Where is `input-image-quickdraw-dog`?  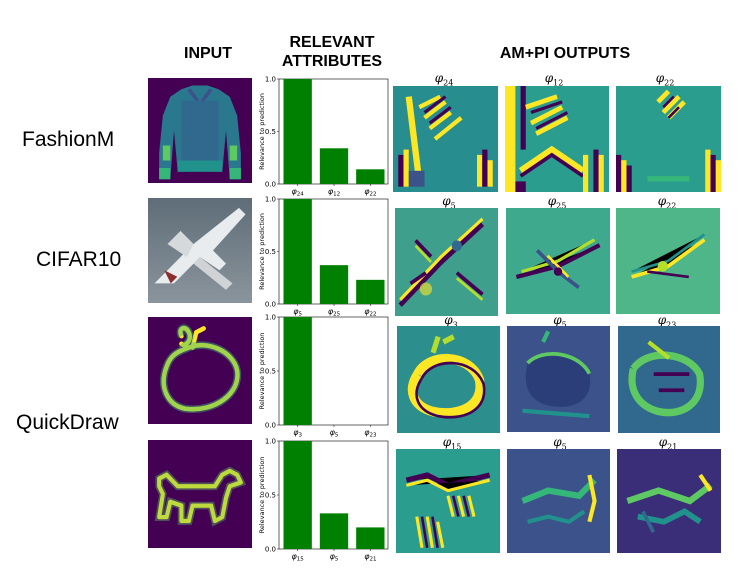 input-image-quickdraw-dog is located at coordinates (200, 494).